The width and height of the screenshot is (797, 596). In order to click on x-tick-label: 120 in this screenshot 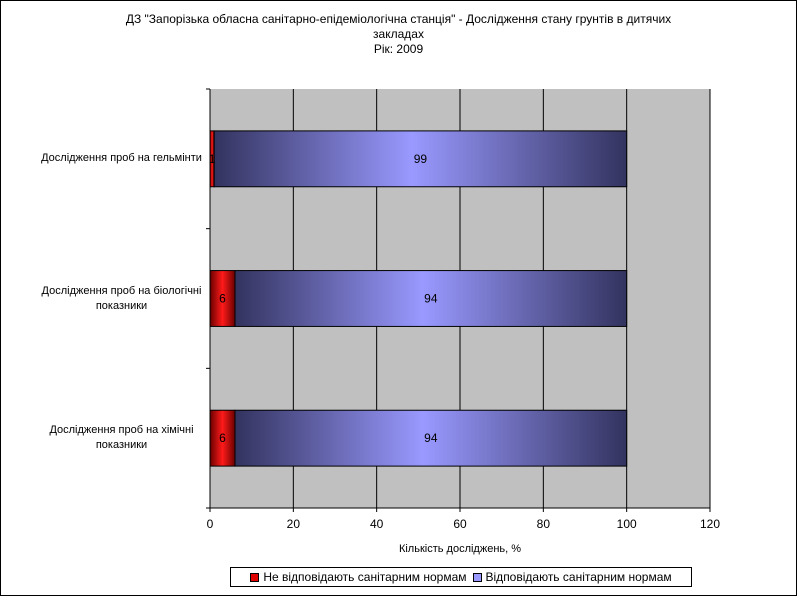, I will do `click(710, 524)`.